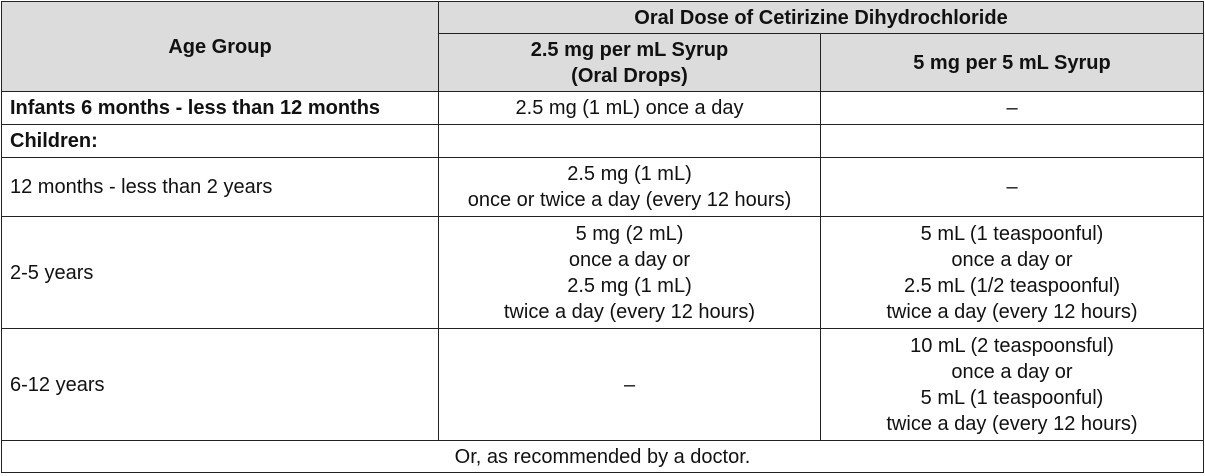 This screenshot has width=1205, height=476. I want to click on age-cell: 2-5 years, so click(220, 272).